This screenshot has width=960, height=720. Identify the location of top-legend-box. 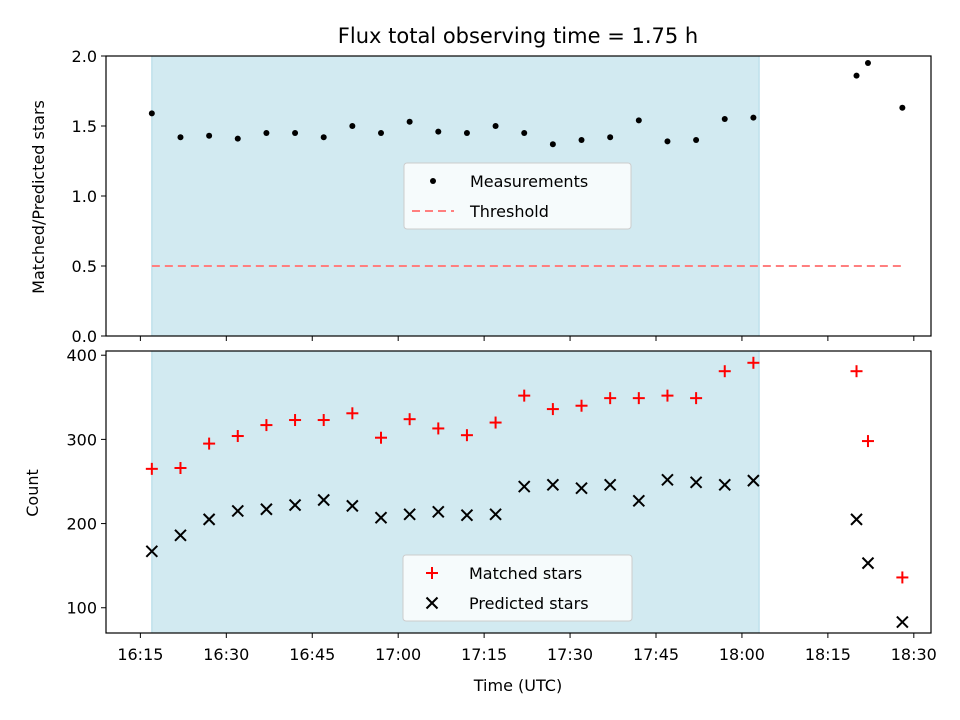
(517, 196).